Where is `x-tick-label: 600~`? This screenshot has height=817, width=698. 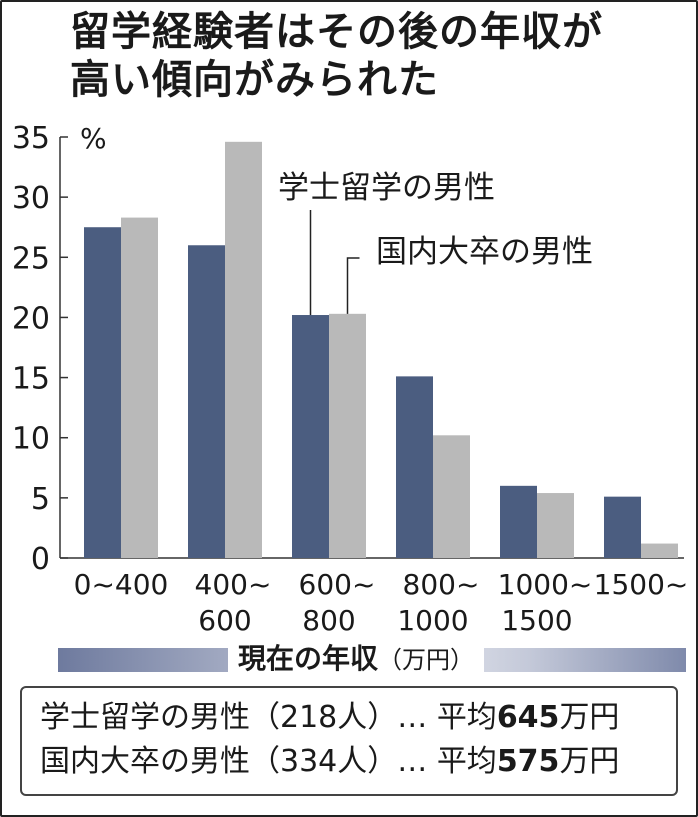
x-tick-label: 600~ is located at coordinates (337, 584).